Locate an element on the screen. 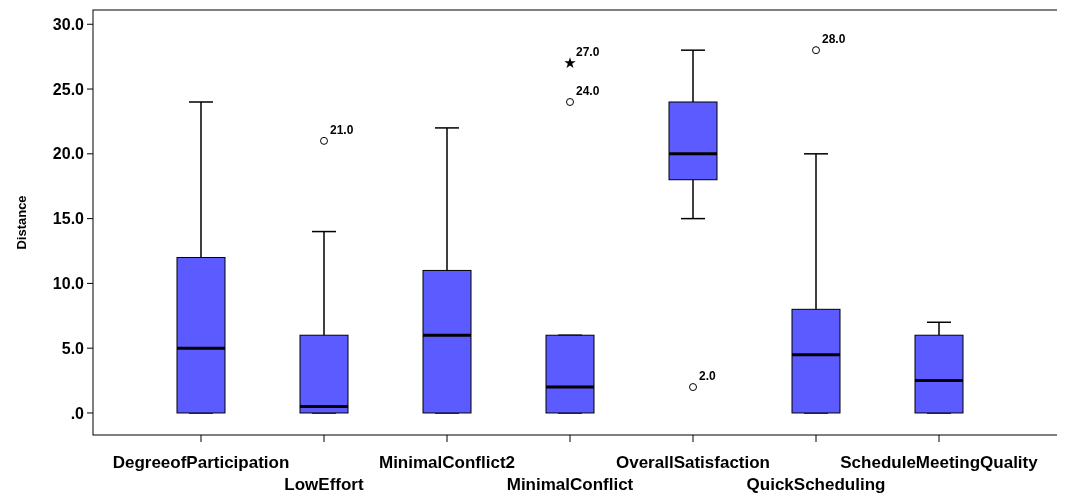 The image size is (1065, 497). annotation: 24.0 is located at coordinates (588, 91).